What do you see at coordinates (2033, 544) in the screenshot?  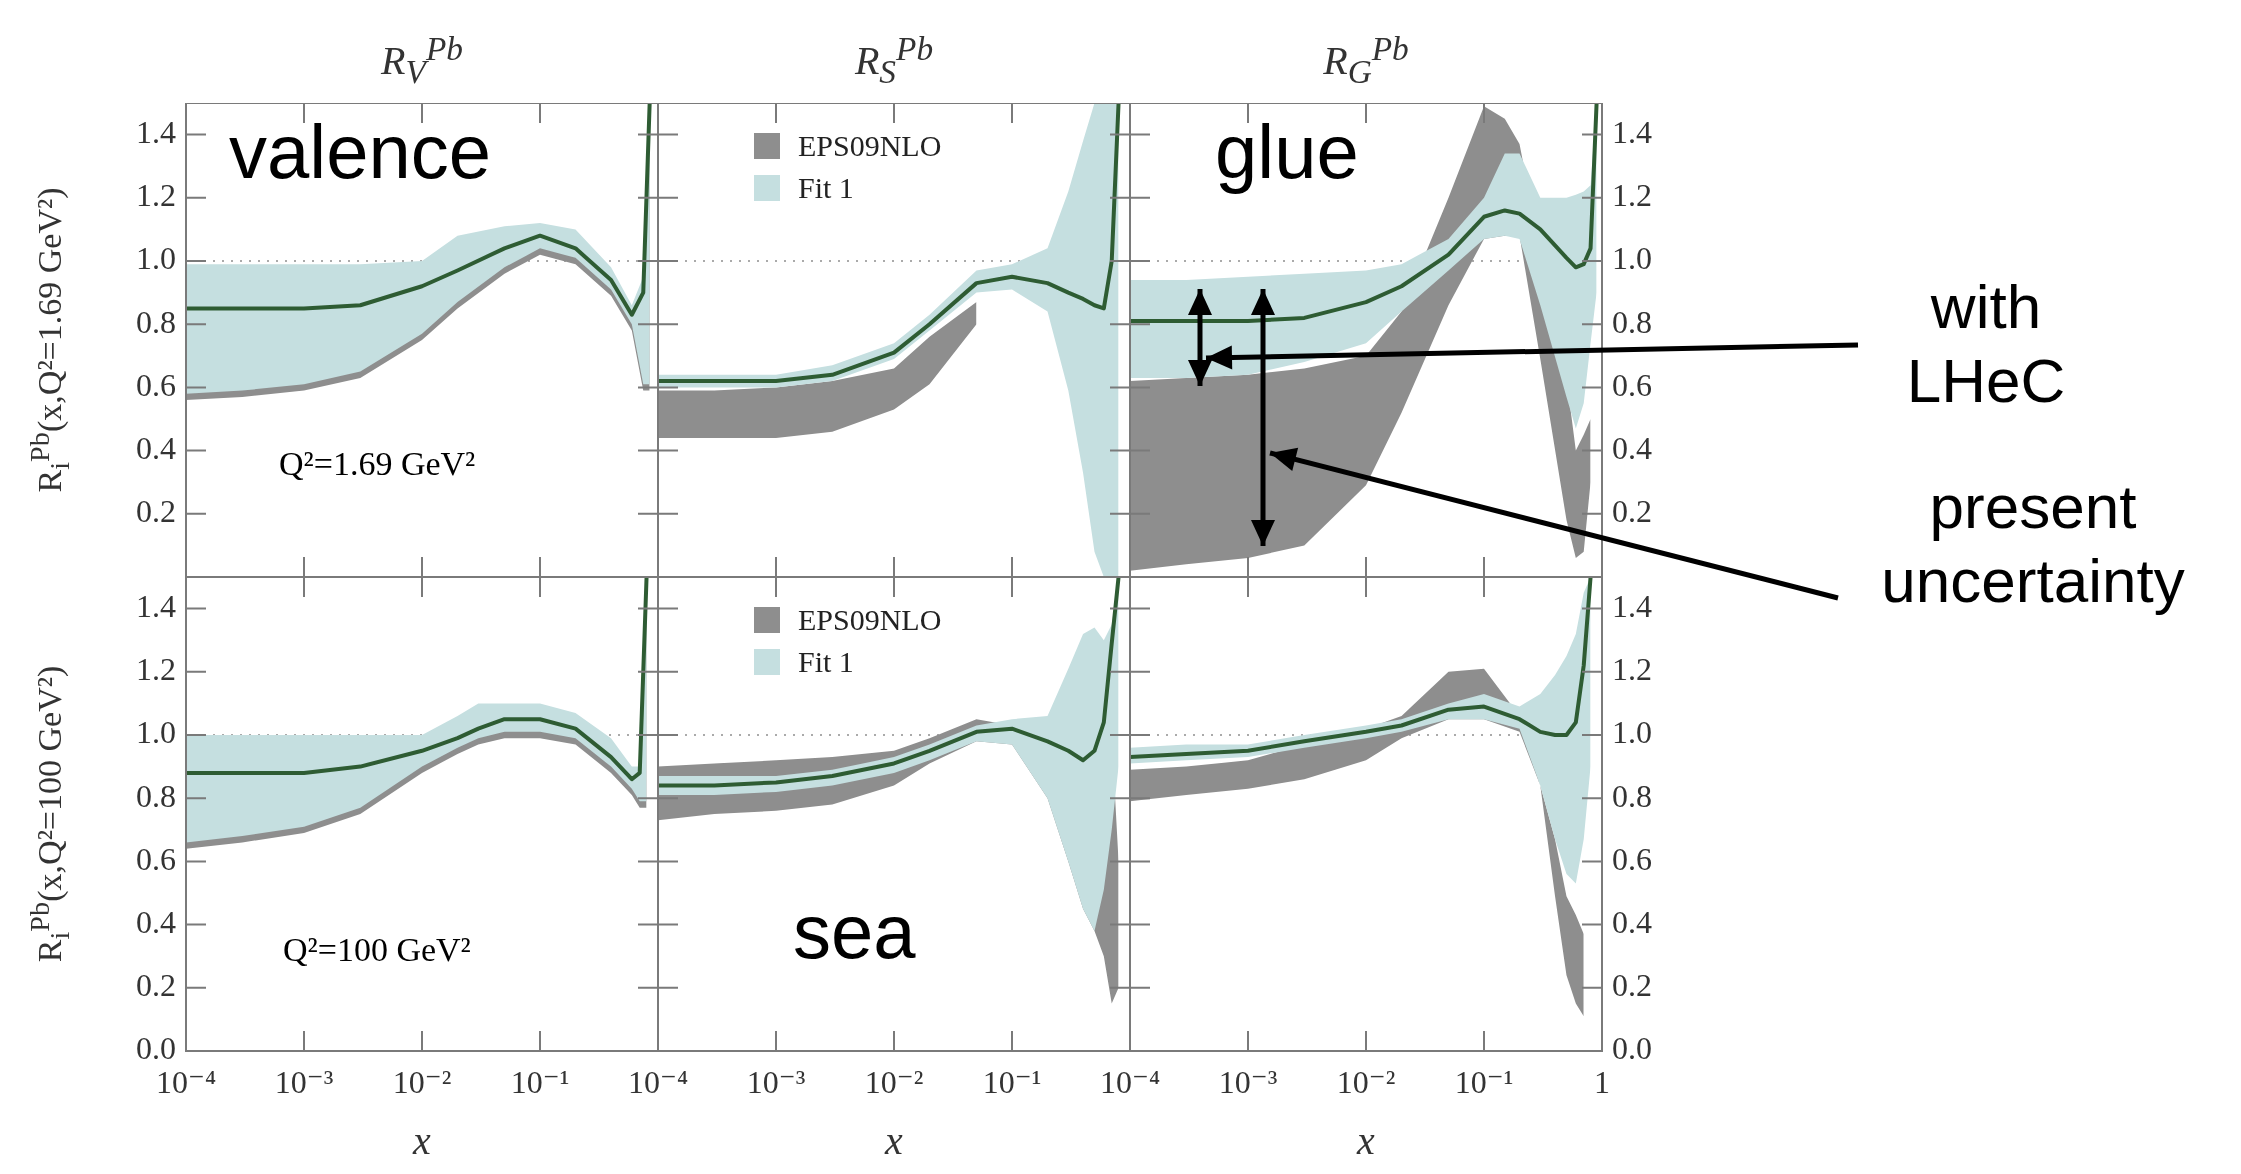 I see `text: present uncertainty` at bounding box center [2033, 544].